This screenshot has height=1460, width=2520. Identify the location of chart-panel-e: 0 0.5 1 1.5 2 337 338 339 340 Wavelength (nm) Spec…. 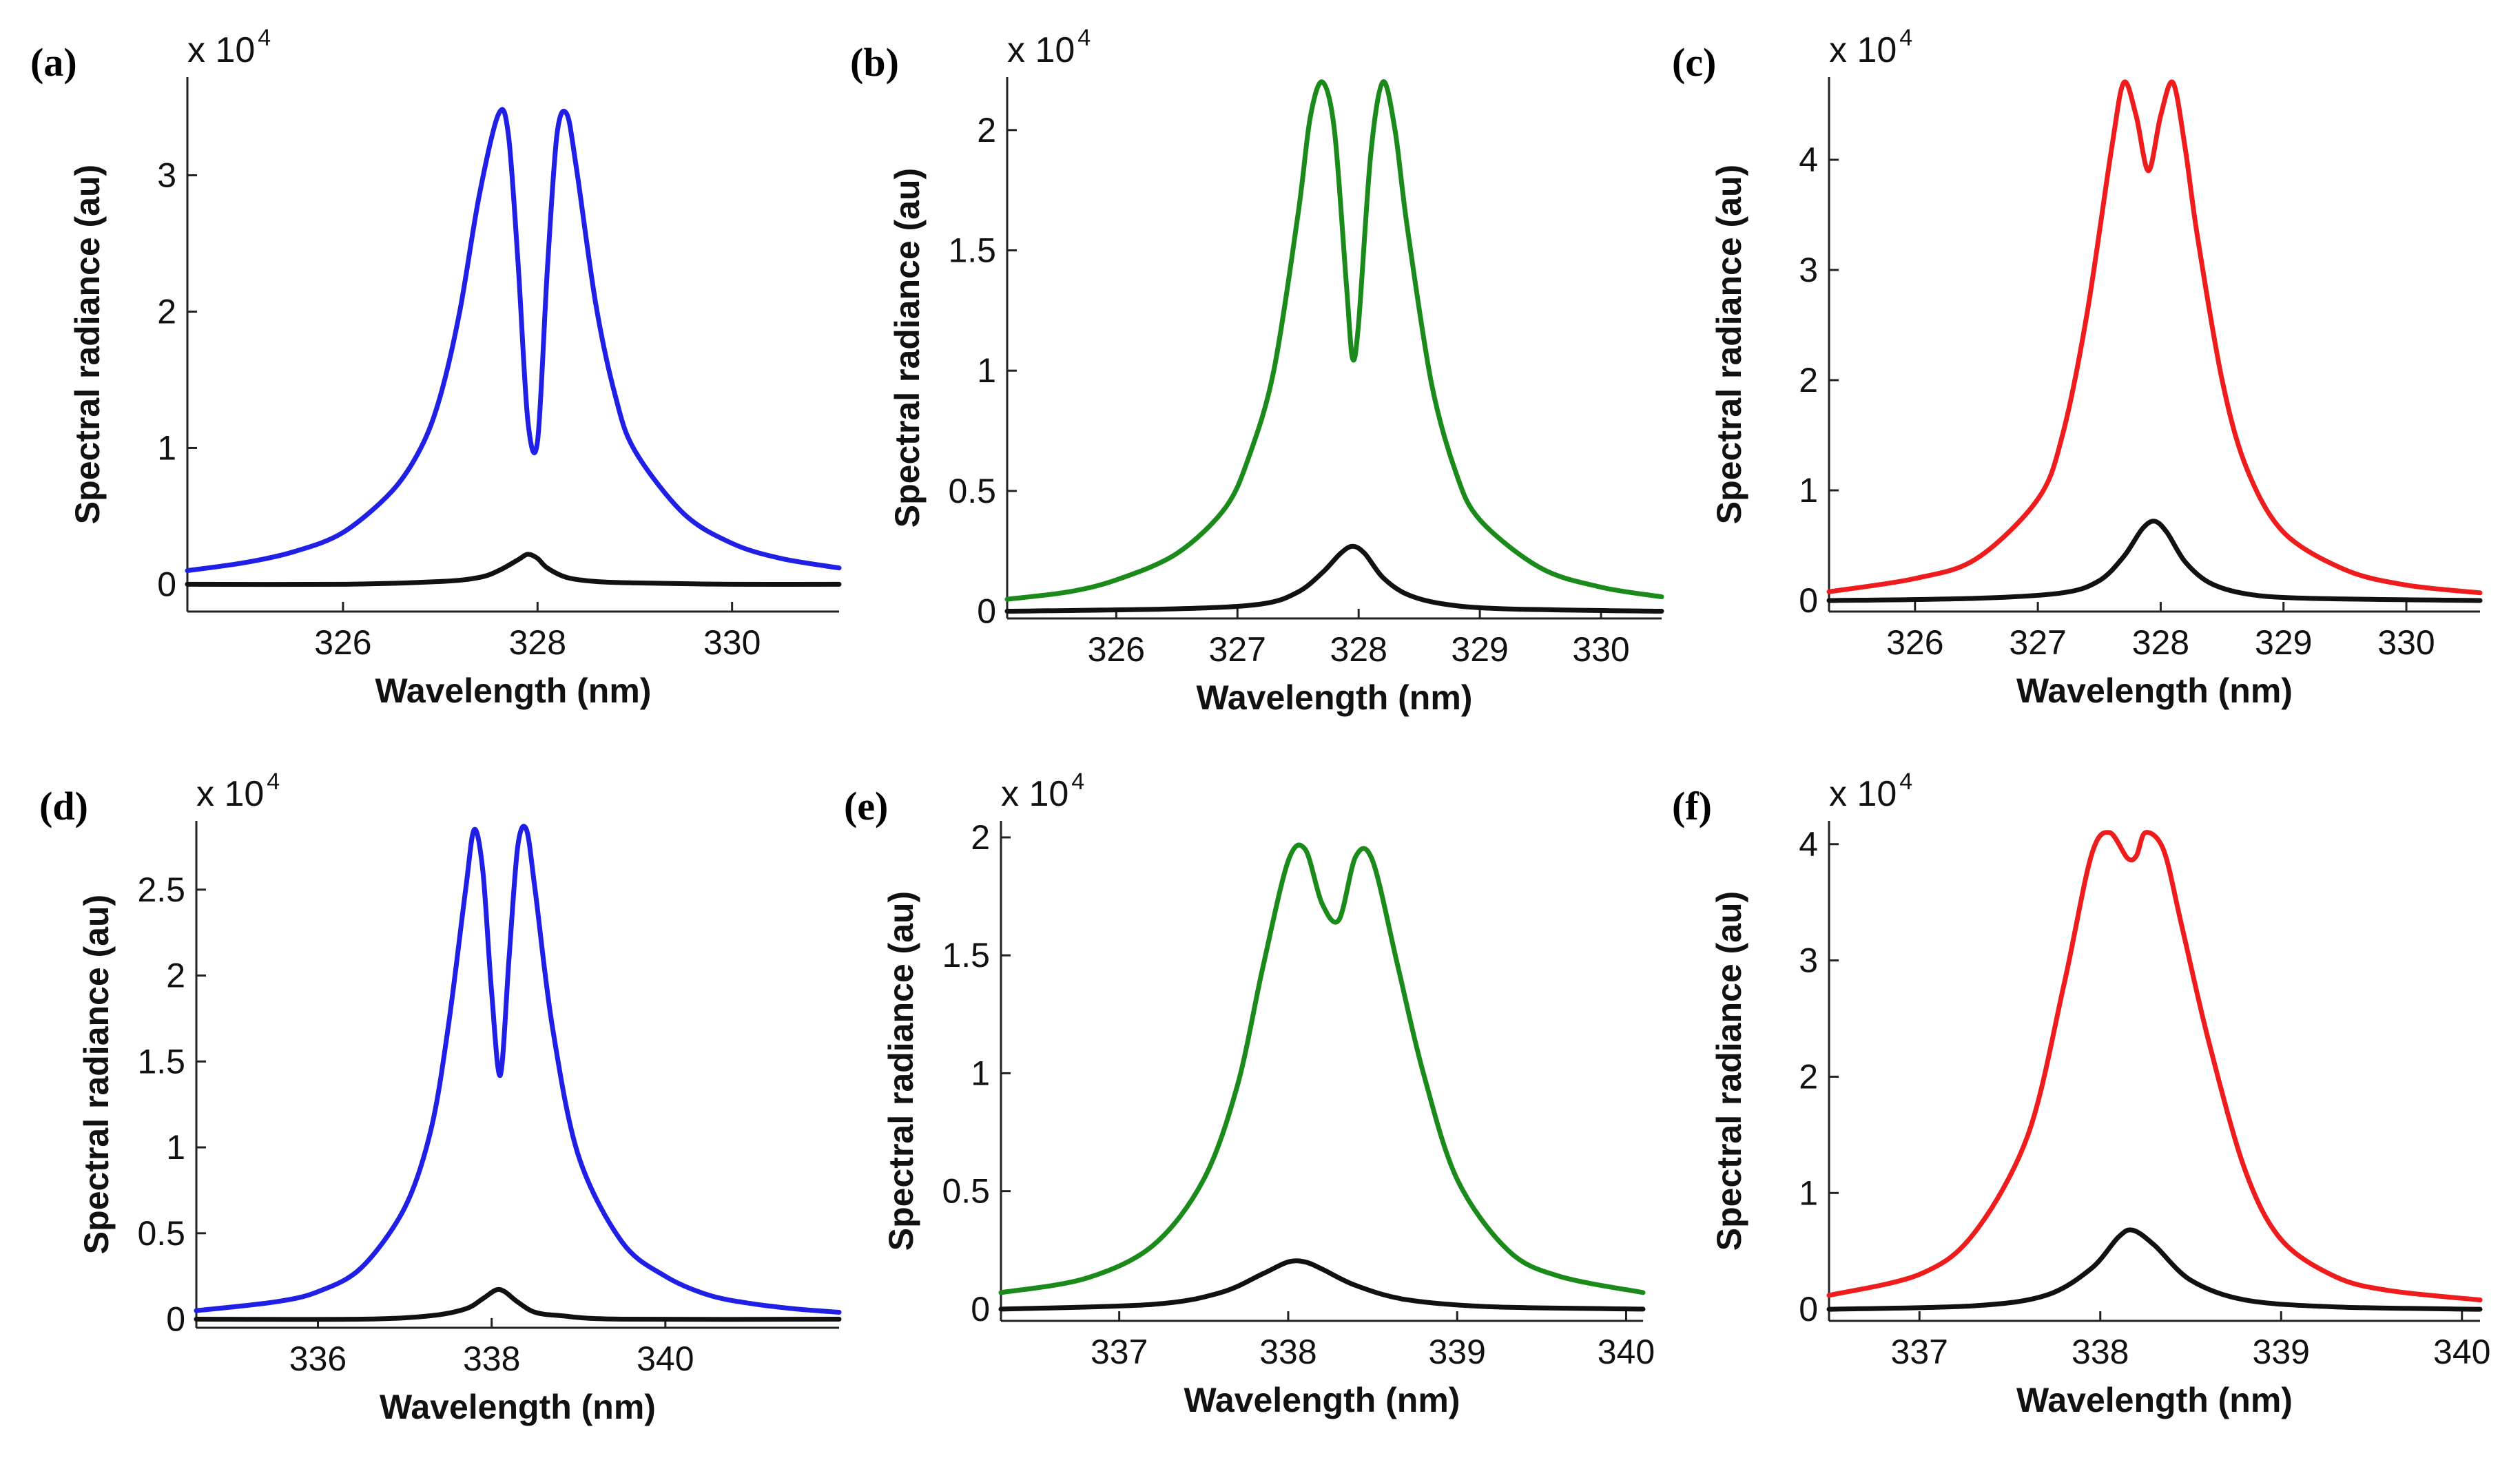
(1249, 1094).